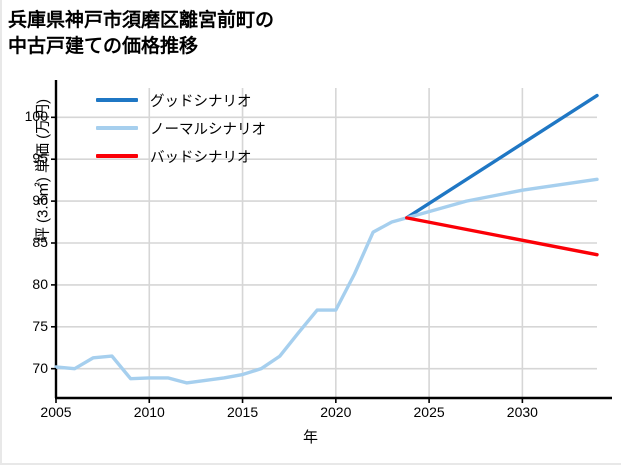 This screenshot has width=621, height=465. What do you see at coordinates (40, 242) in the screenshot?
I see `y-tick-label: 85` at bounding box center [40, 242].